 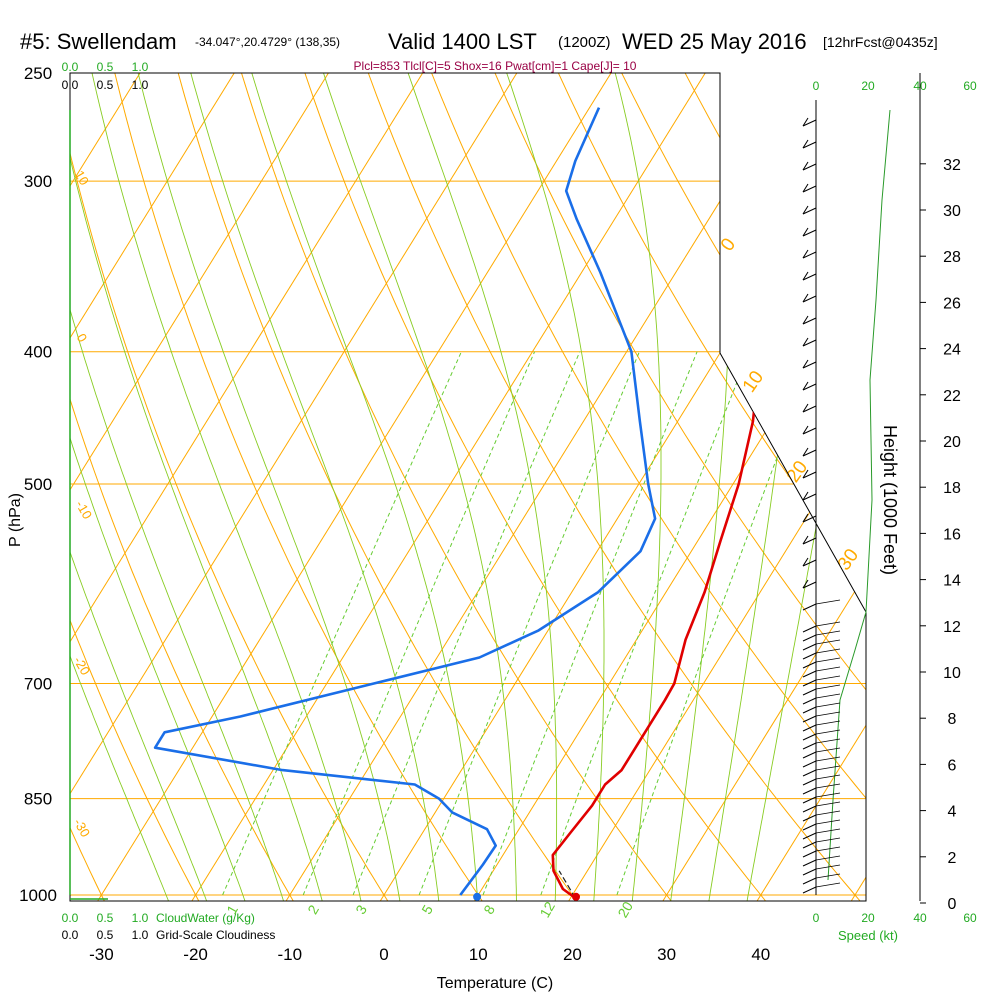 What do you see at coordinates (140, 935) in the screenshot?
I see `cloudiness-scale-bottom: 1.0` at bounding box center [140, 935].